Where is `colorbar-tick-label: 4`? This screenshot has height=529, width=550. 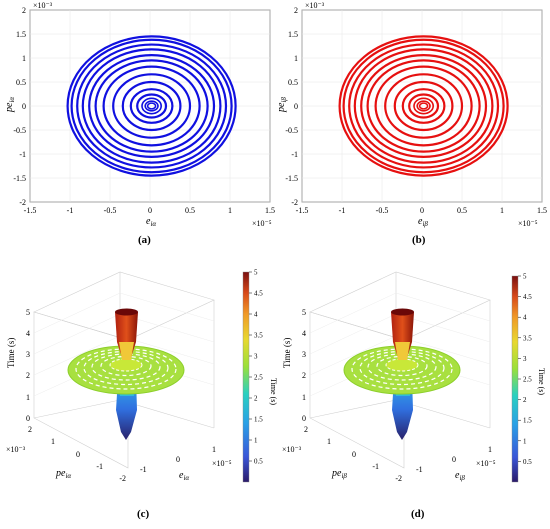 colorbar-tick-label: 4 is located at coordinates (256, 315).